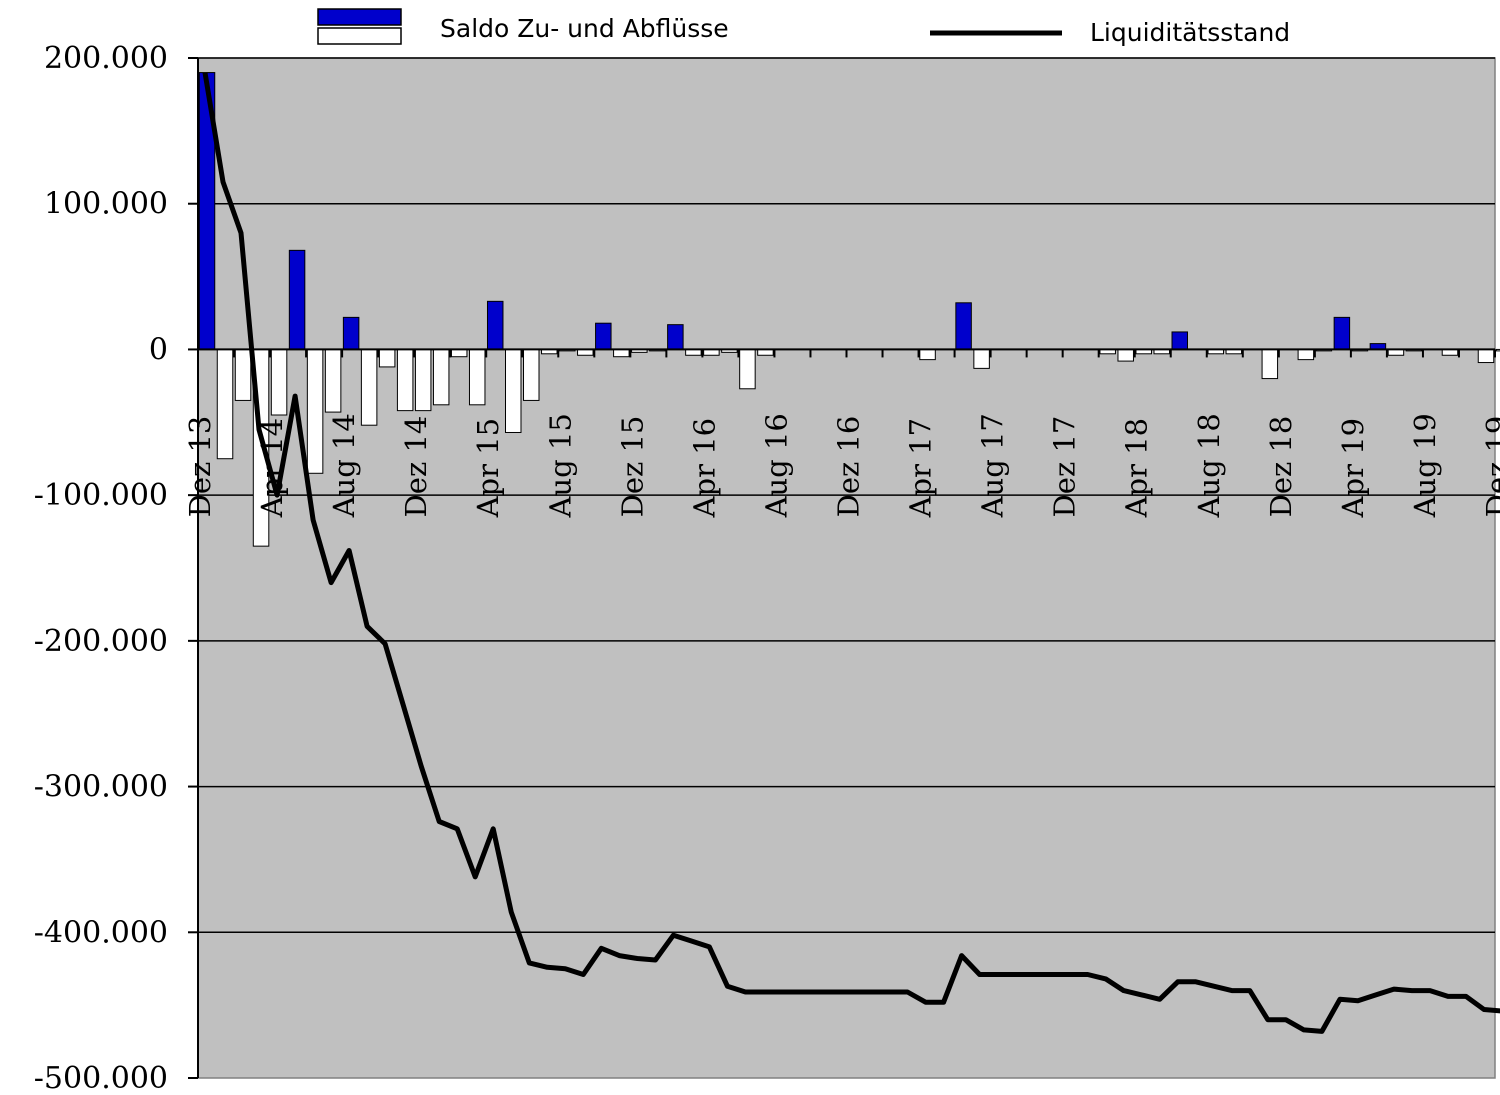 This screenshot has width=1500, height=1095. Describe the element at coordinates (803, 27) in the screenshot. I see `legend: Saldo Zu- und Abflüsse Liquiditätsstand` at that location.